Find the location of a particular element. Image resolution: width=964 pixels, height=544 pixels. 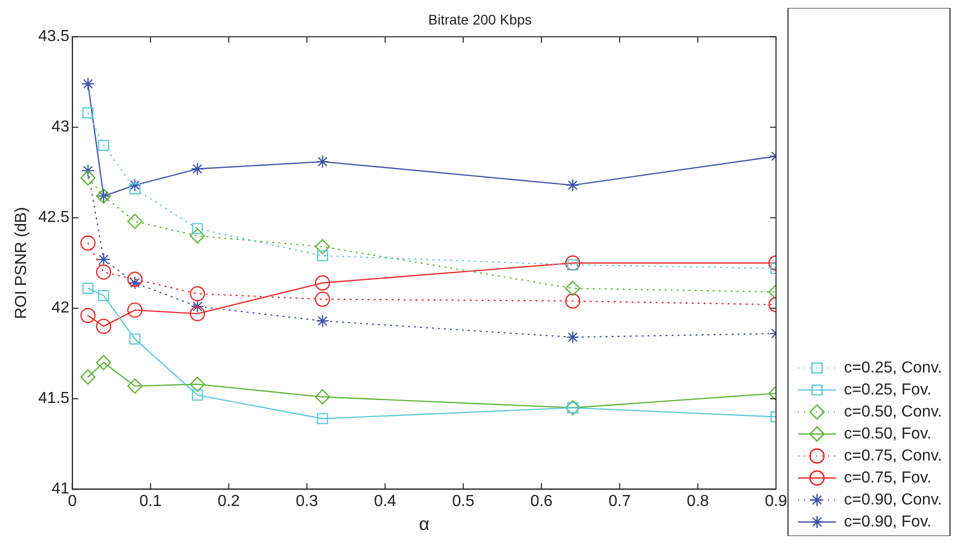

chart-title: Bitrate 200 Kbps is located at coordinates (480, 19).